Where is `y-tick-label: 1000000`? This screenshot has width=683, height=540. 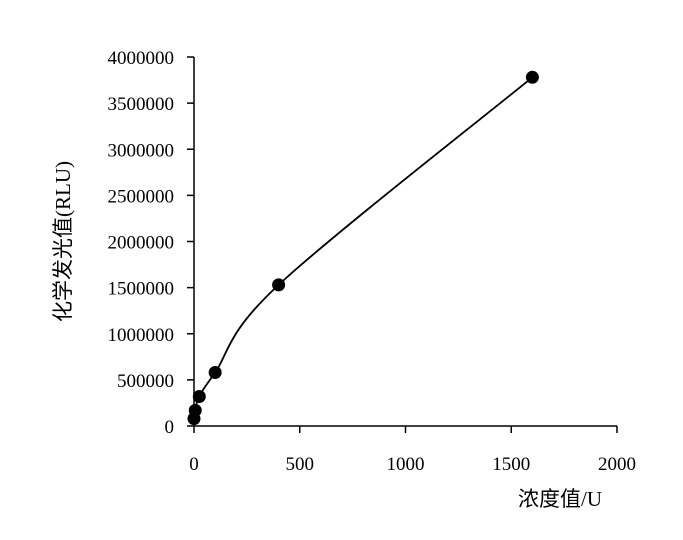 y-tick-label: 1000000 is located at coordinates (141, 335).